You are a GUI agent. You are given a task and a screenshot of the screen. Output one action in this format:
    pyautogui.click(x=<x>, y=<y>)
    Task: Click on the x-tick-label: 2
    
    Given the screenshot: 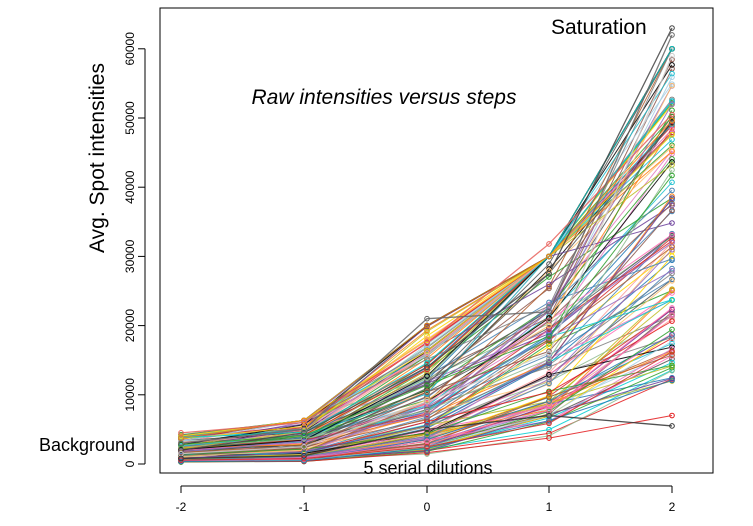 What is the action you would take?
    pyautogui.click(x=672, y=507)
    